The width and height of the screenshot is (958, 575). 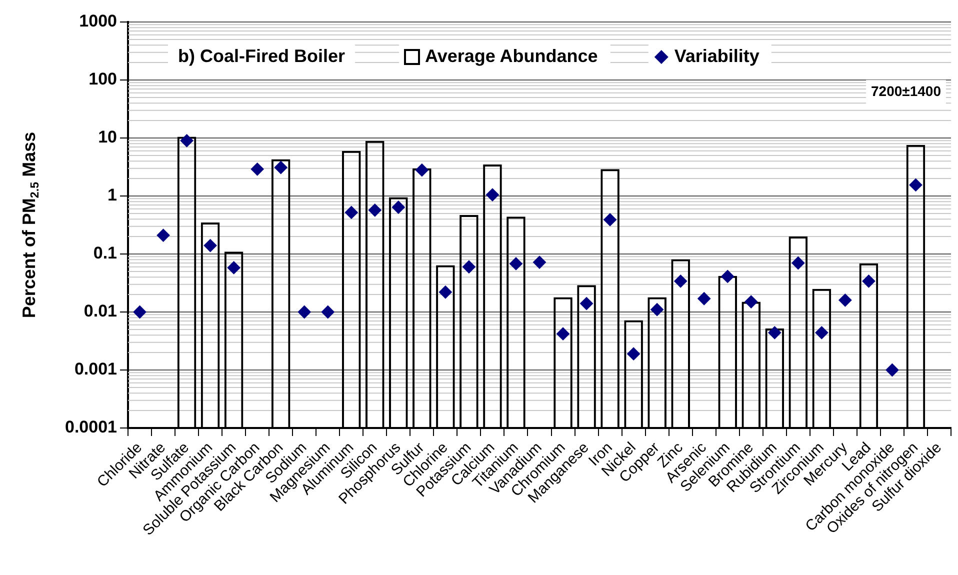 What do you see at coordinates (105, 253) in the screenshot?
I see `y-tick-label: 0.1` at bounding box center [105, 253].